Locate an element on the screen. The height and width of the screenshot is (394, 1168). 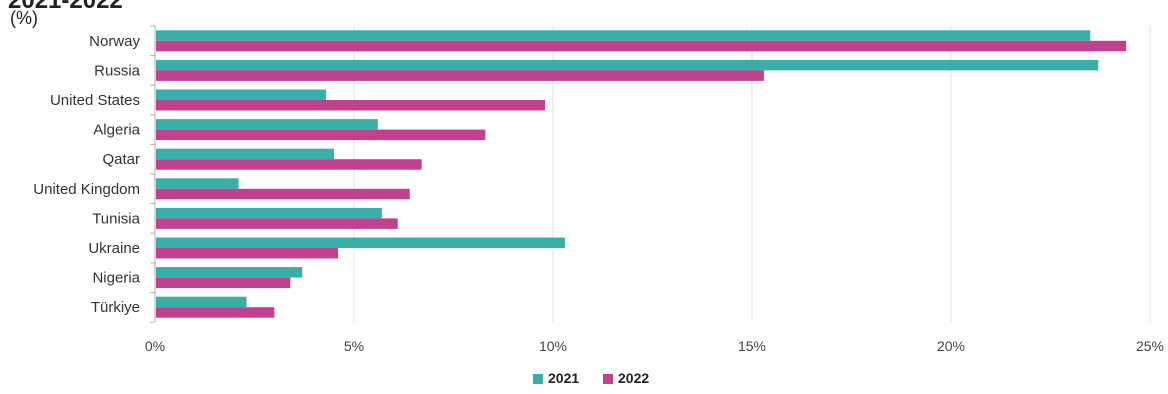
bar-2021-norway is located at coordinates (623, 35).